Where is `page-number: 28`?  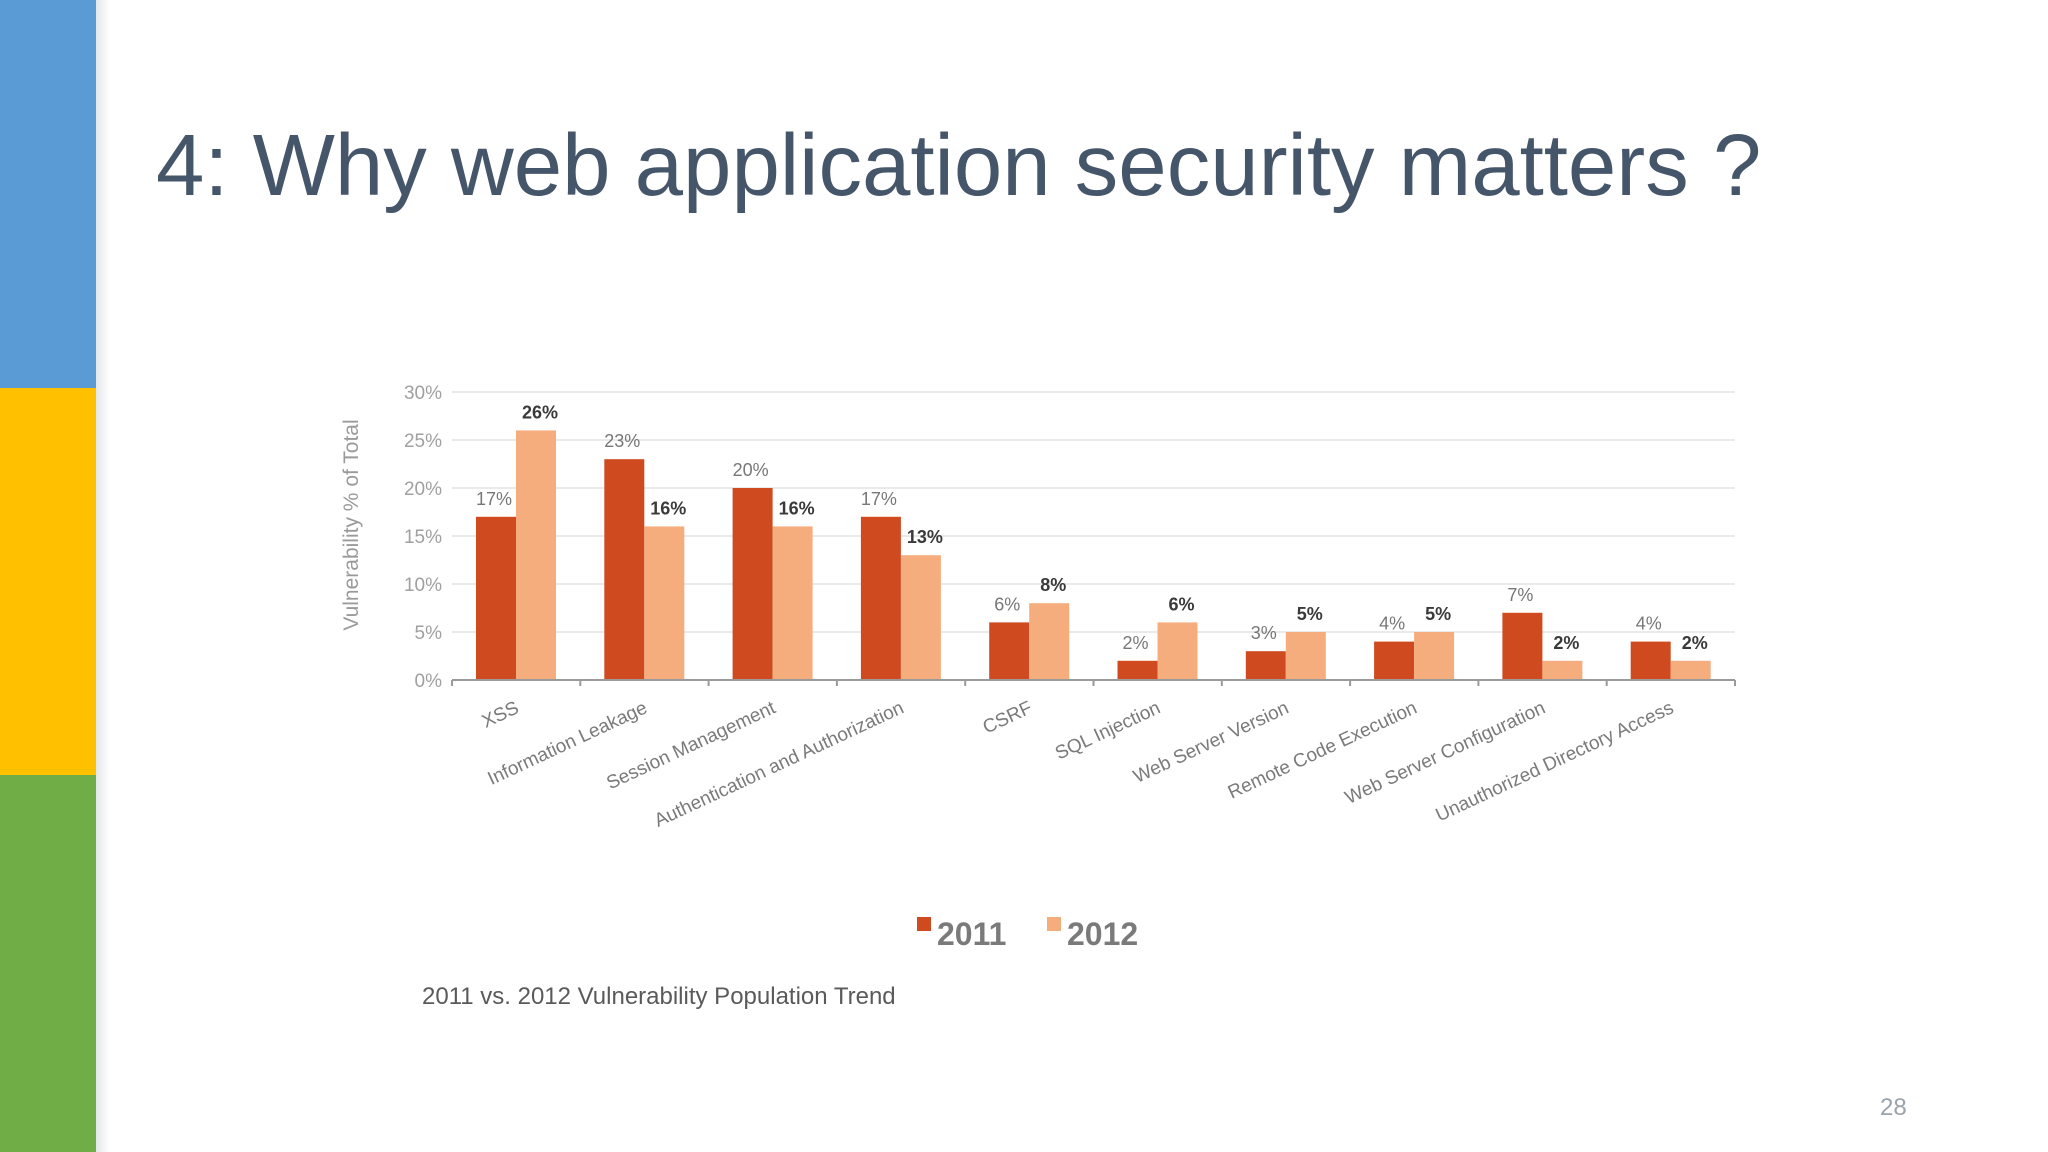 page-number: 28 is located at coordinates (1893, 1107).